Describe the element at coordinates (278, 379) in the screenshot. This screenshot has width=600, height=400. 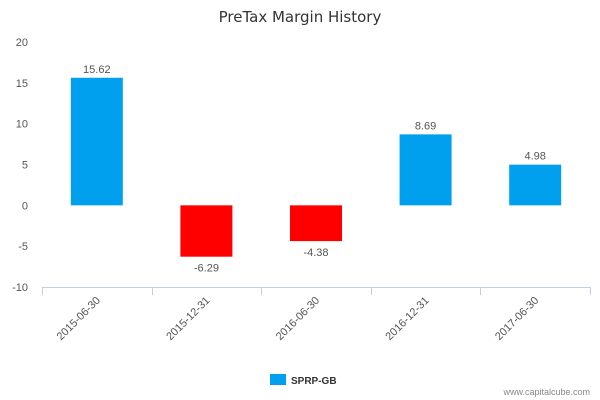
I see `legend-swatch` at that location.